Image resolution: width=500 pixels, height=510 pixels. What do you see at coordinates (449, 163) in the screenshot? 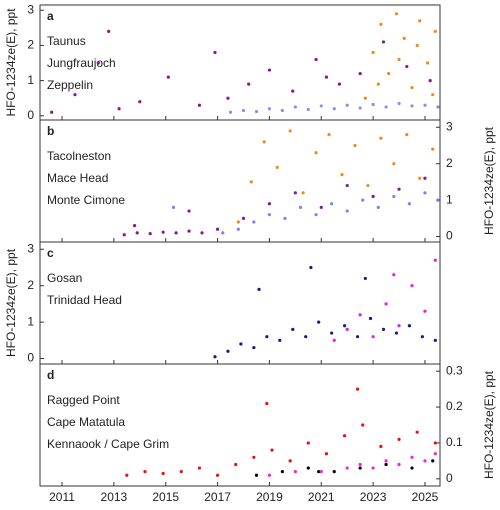
I see `y-tick-label: 2` at bounding box center [449, 163].